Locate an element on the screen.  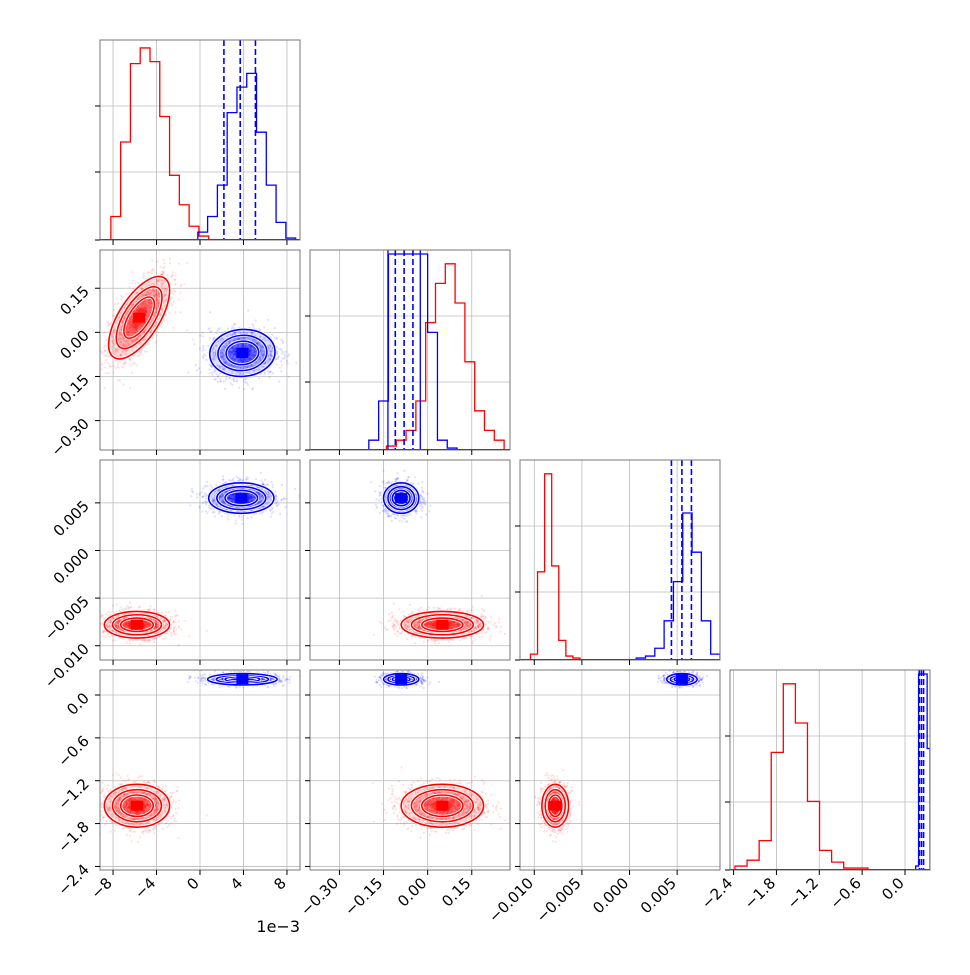
y-tick-label: −1.2 is located at coordinates (73, 794).